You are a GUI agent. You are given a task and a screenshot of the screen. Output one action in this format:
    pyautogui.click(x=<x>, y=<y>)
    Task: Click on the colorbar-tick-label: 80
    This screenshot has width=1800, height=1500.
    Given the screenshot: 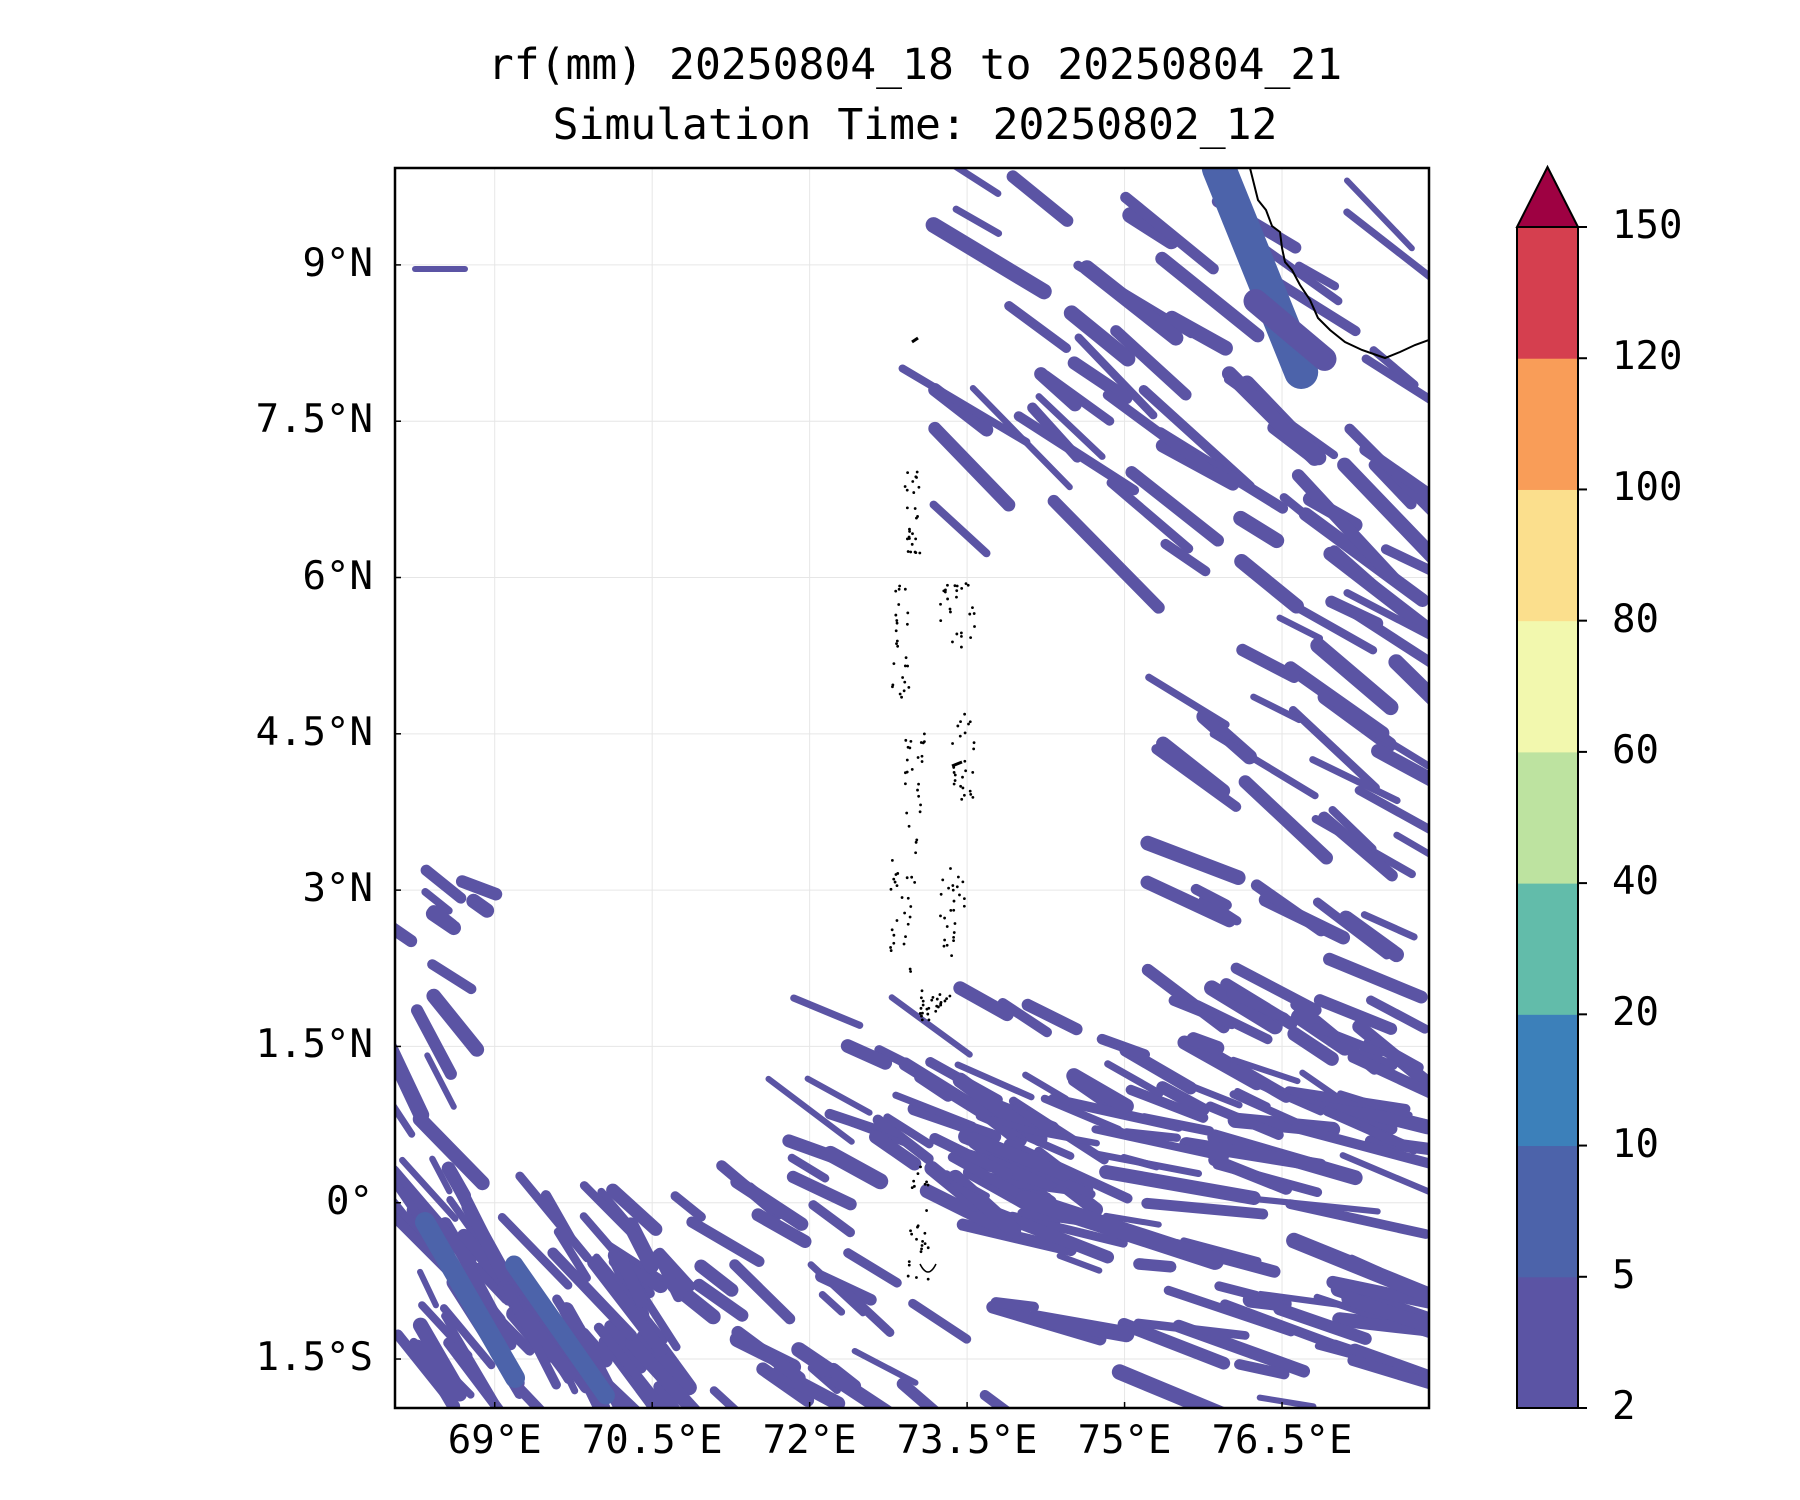 What is the action you would take?
    pyautogui.click(x=1635, y=619)
    